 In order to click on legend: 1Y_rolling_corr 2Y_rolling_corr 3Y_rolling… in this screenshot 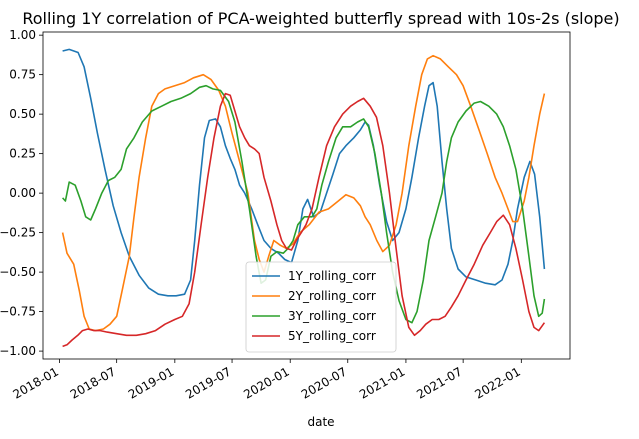, I will do `click(321, 307)`.